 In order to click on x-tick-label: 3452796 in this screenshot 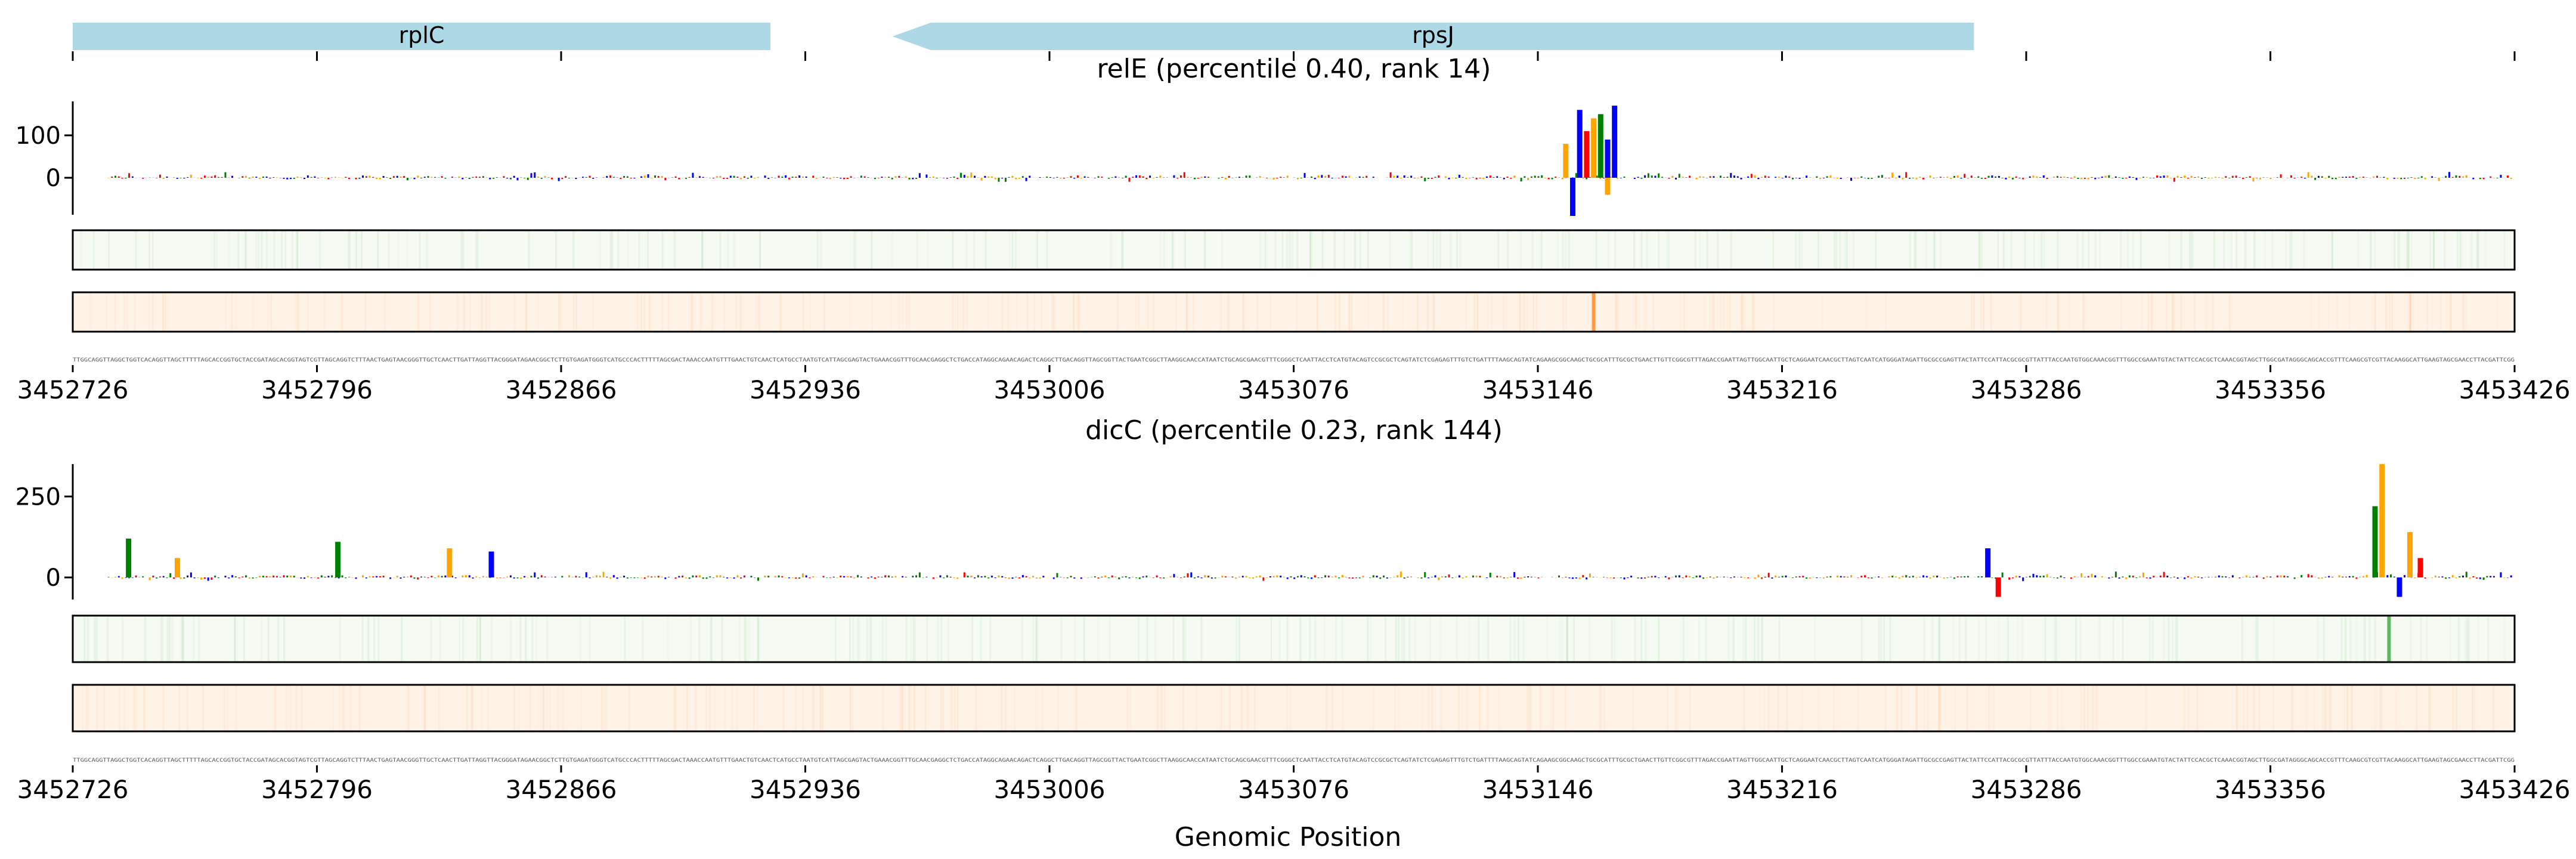, I will do `click(317, 790)`.